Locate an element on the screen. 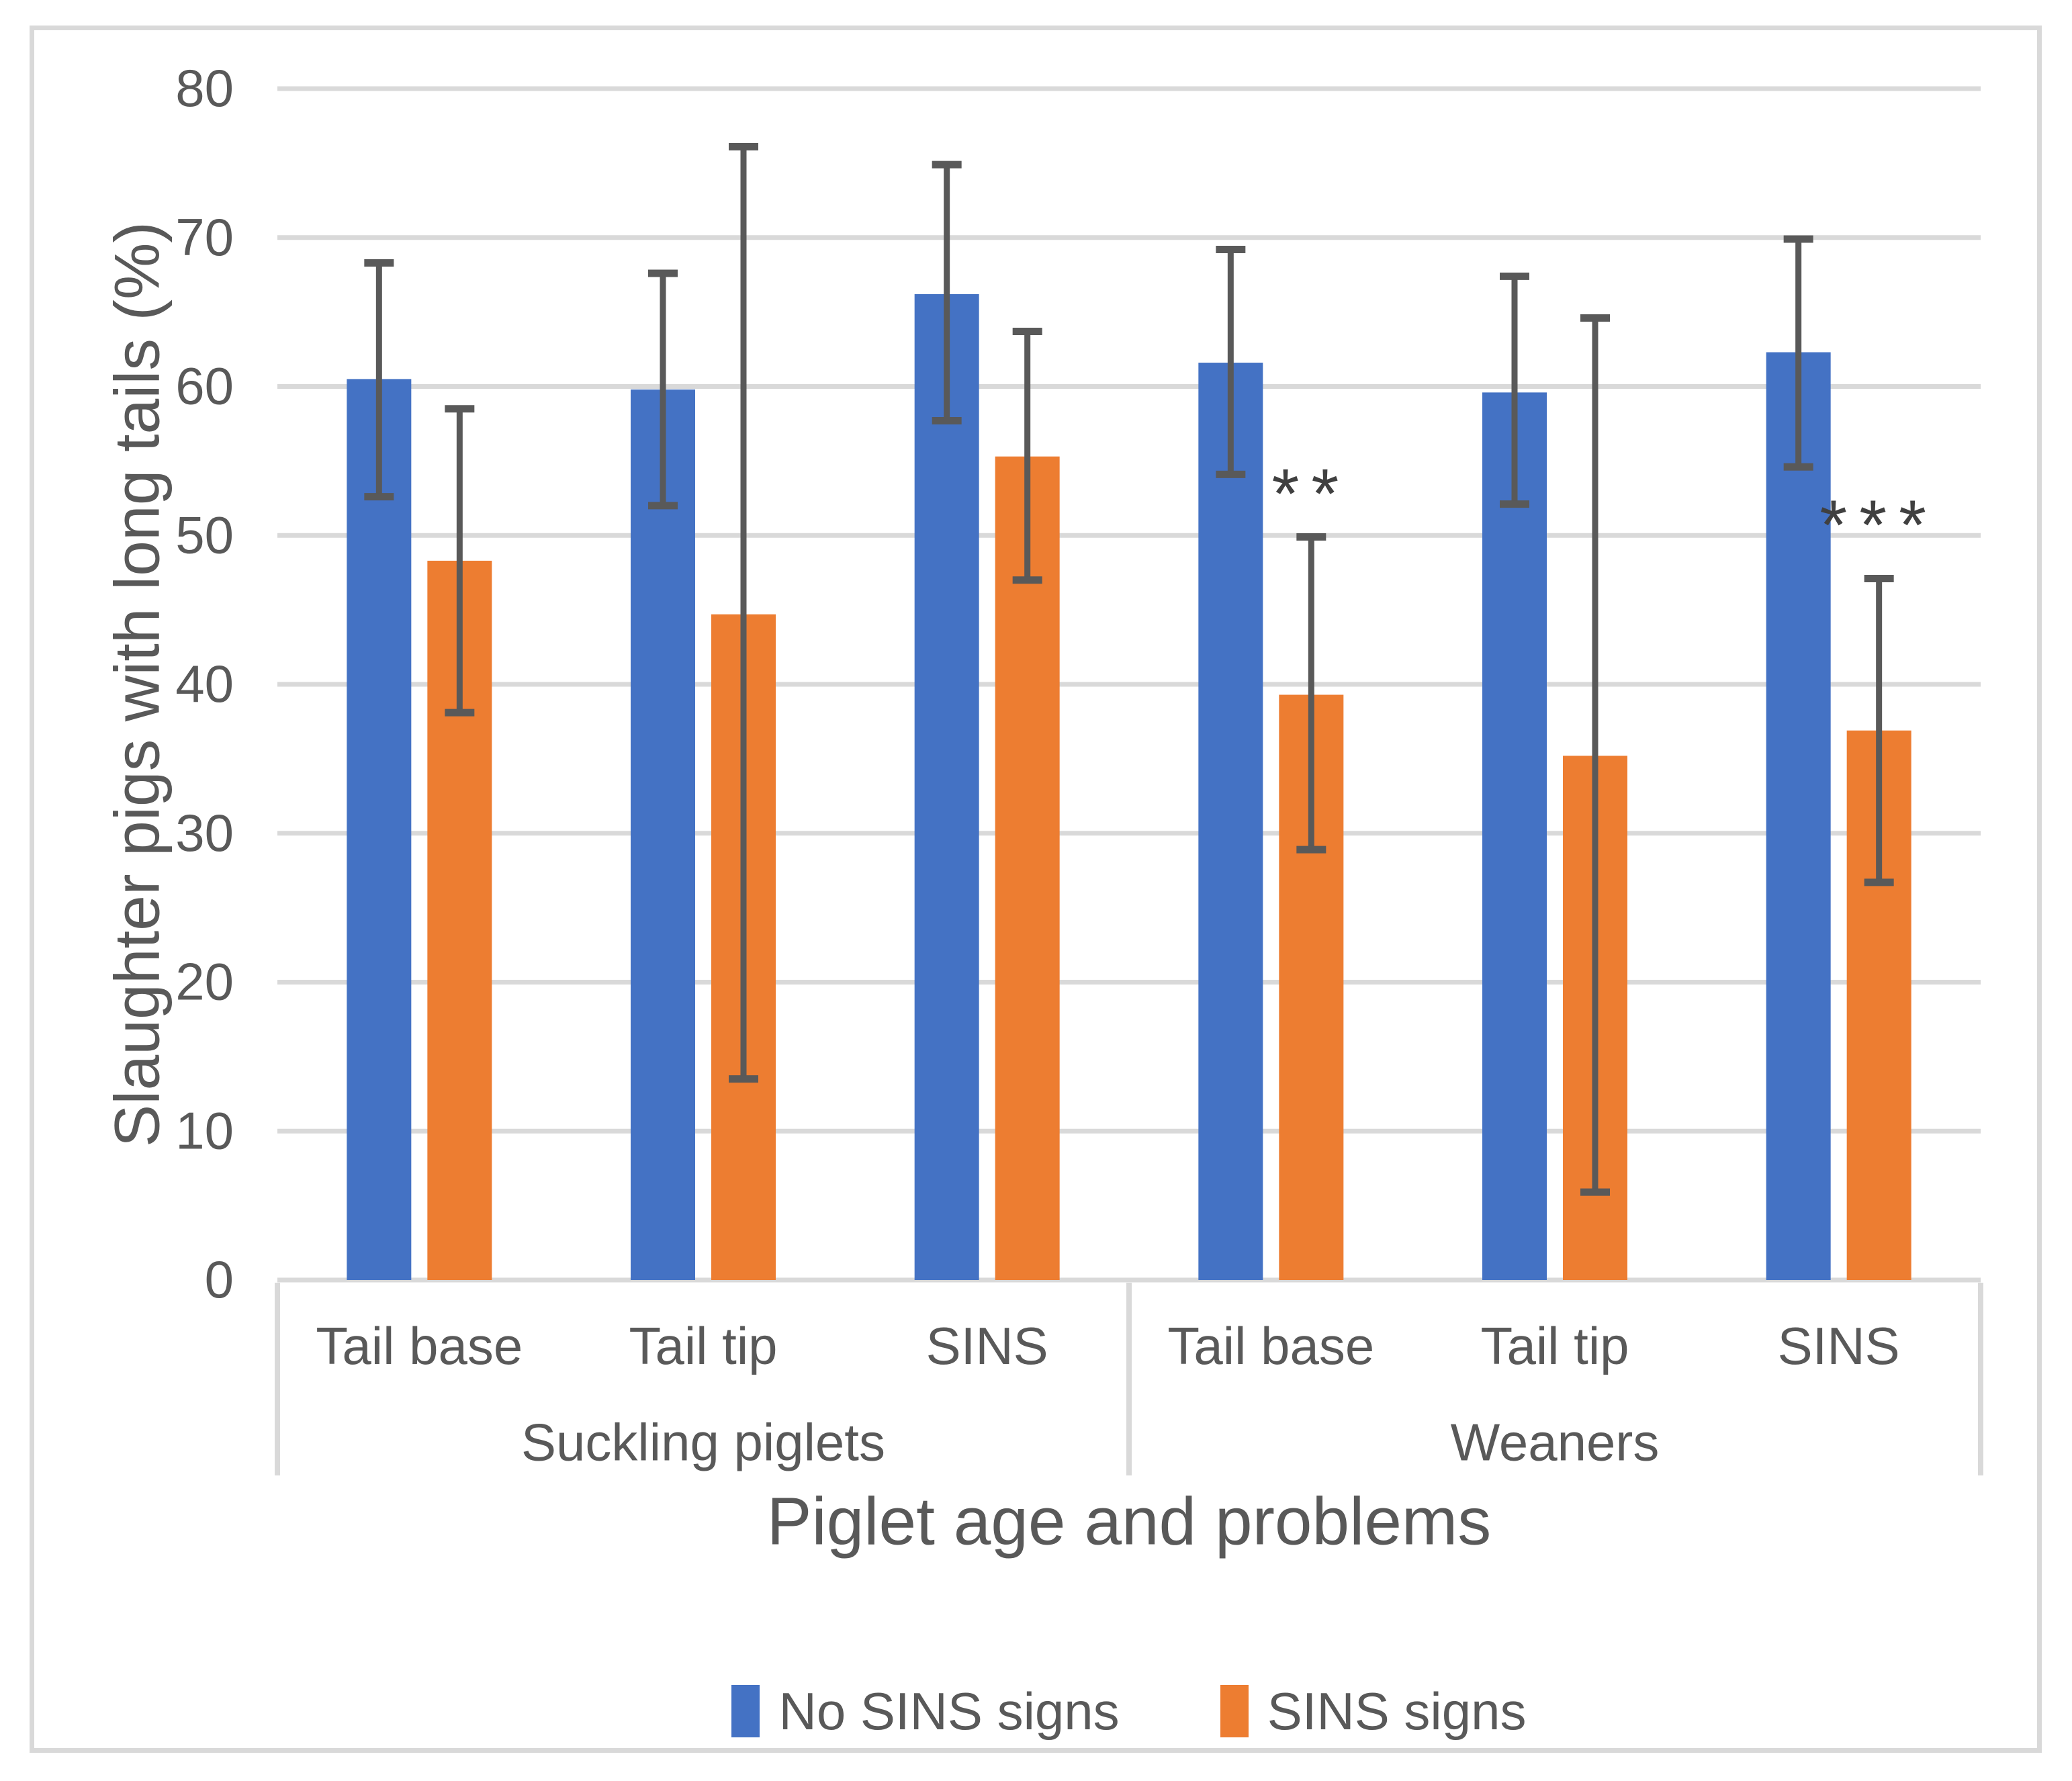 The height and width of the screenshot is (1781, 2072). legend-swatch-no-sins-signs is located at coordinates (746, 1711).